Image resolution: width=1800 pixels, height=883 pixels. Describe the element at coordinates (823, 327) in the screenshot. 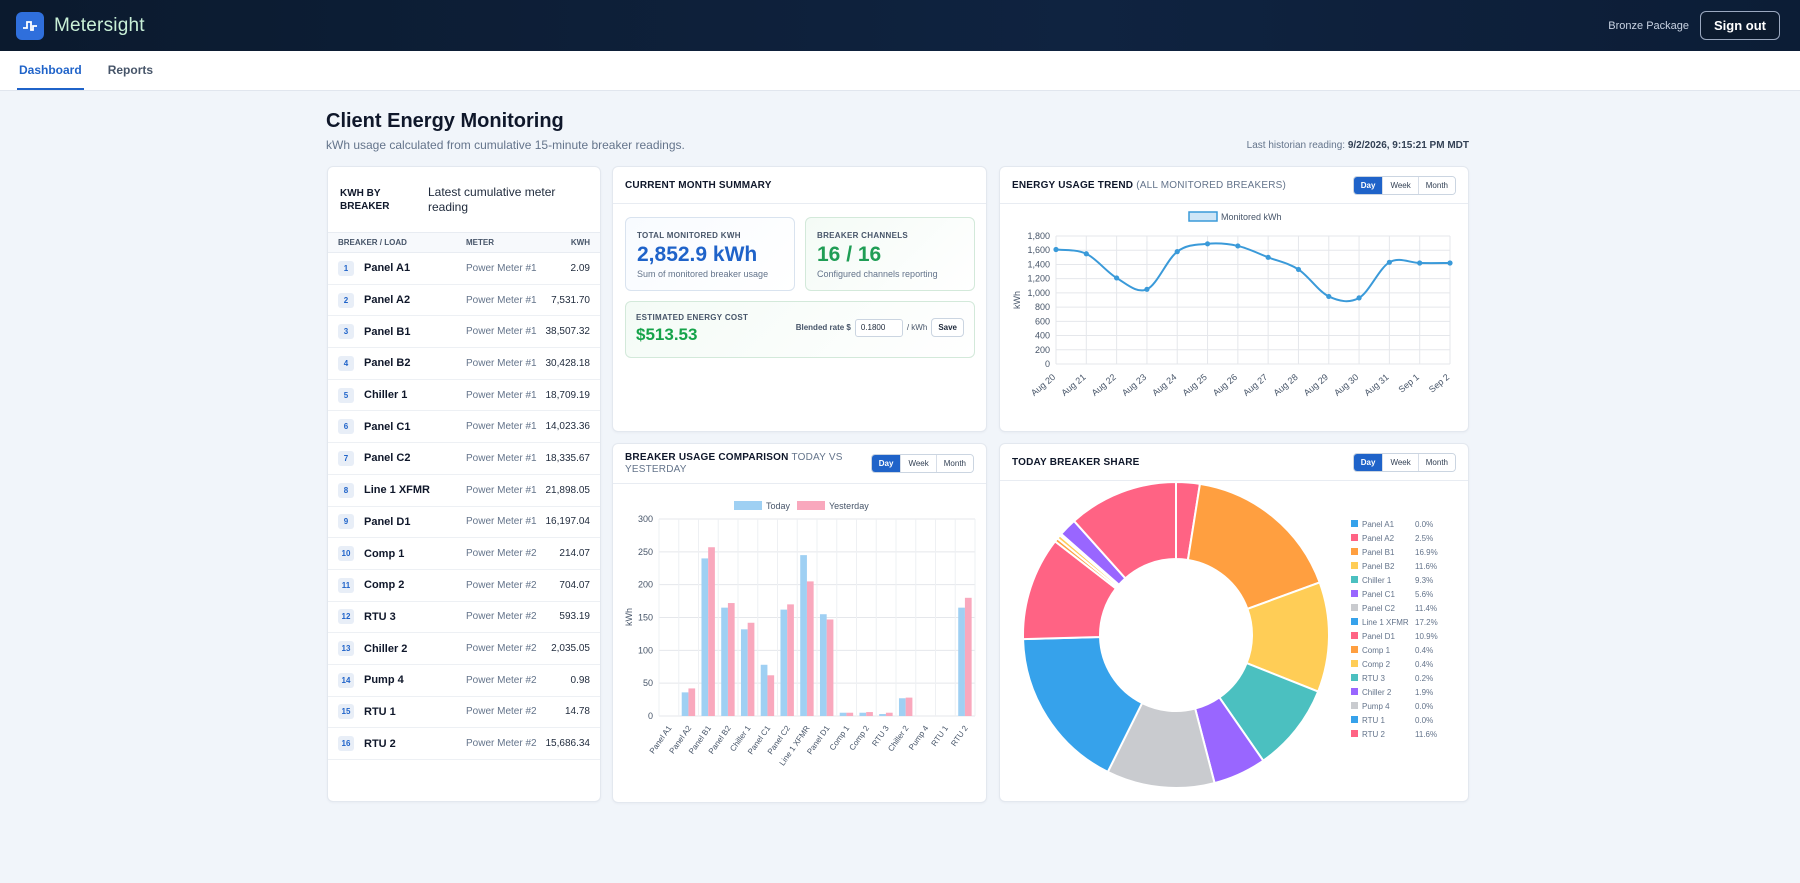

I see `rate-label: Blended rate $` at that location.